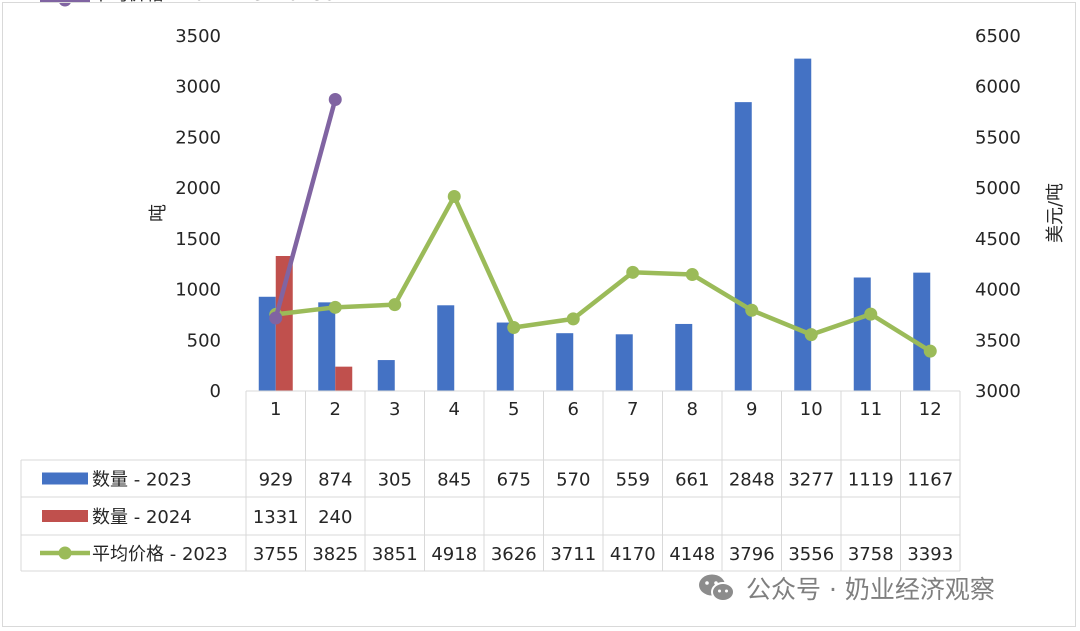  I want to click on data-label: 3851, so click(395, 554).